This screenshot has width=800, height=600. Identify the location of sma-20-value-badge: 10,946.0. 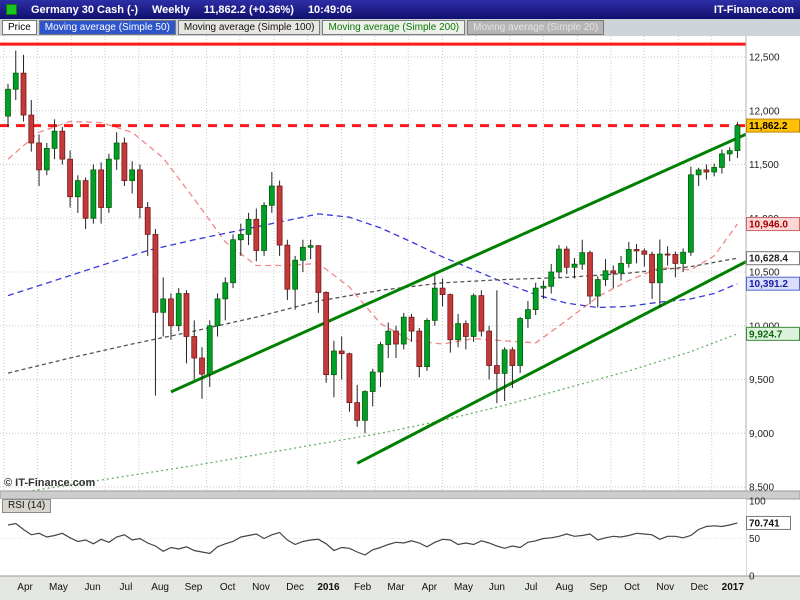
(773, 224).